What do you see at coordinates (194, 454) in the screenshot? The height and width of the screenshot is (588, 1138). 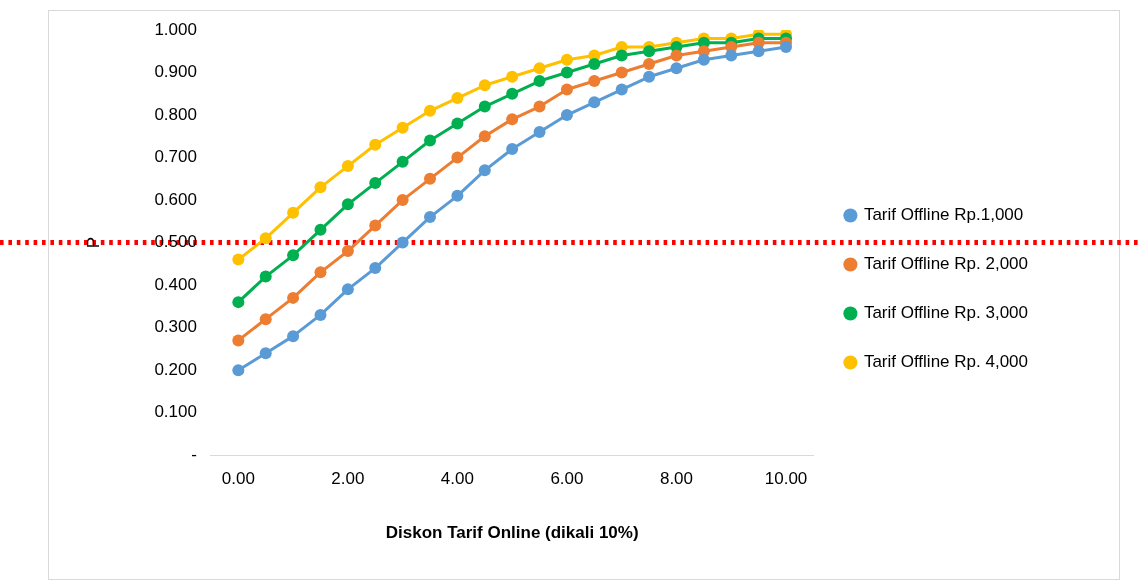 I see `y-tick-label: -` at bounding box center [194, 454].